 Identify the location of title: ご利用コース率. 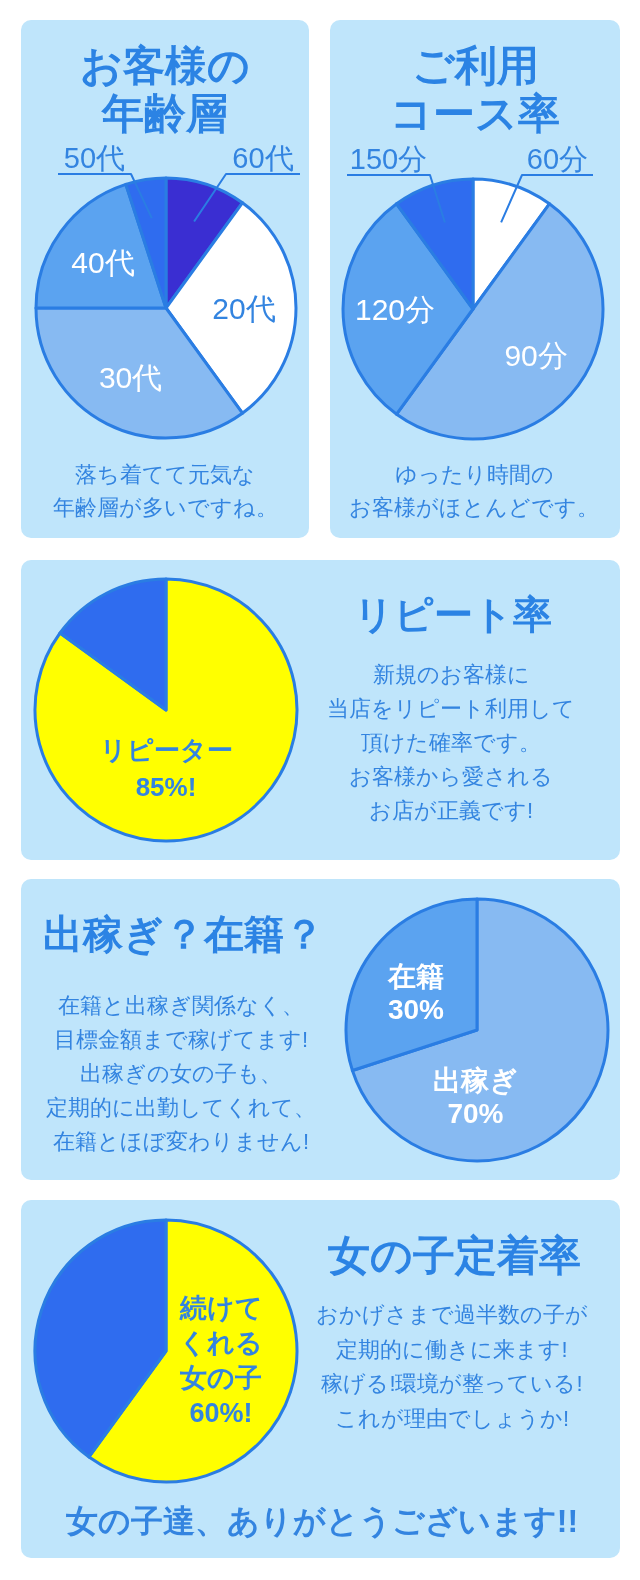
(475, 90).